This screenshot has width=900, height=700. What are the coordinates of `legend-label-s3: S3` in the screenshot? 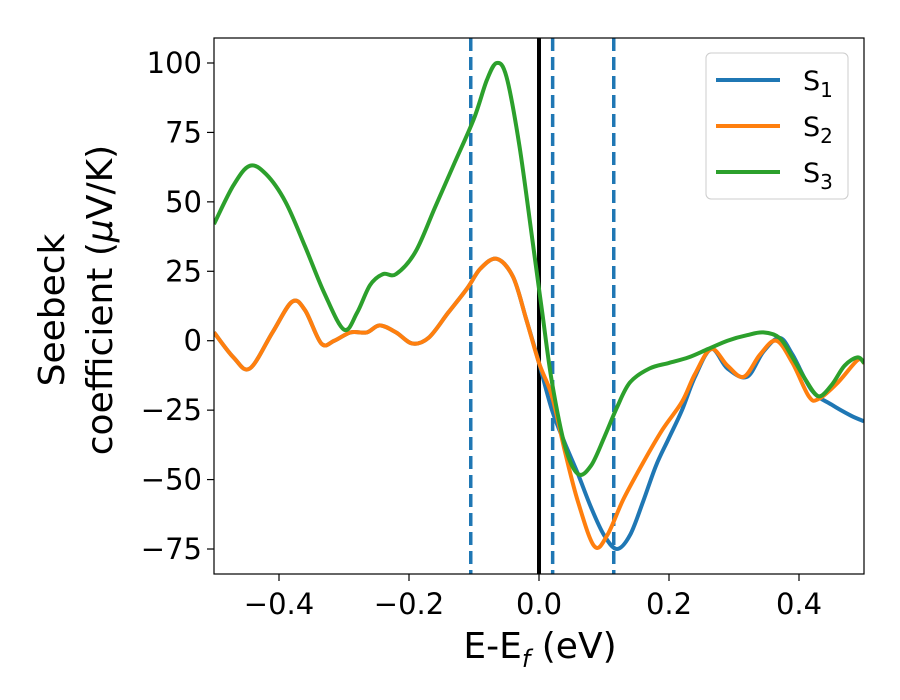 It's located at (818, 176).